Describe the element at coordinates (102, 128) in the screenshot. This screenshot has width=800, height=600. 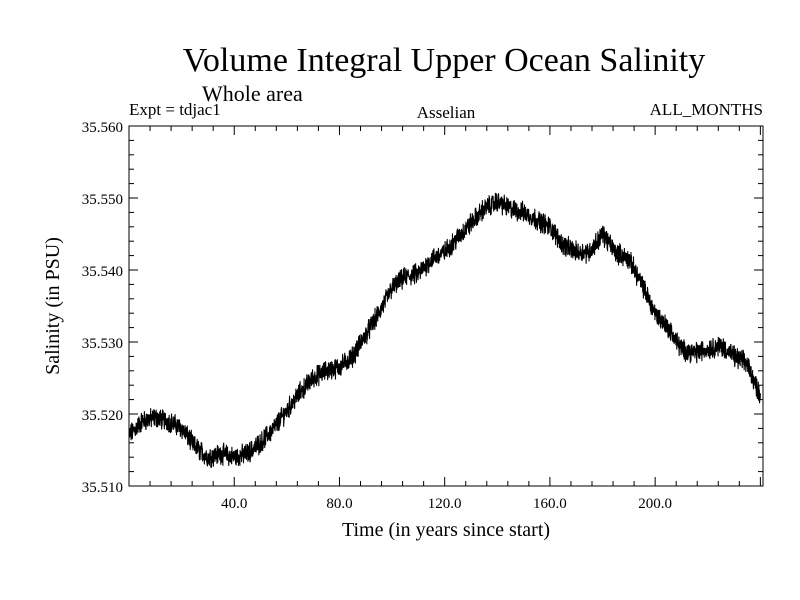
I see `y-tick-label: 35.560` at that location.